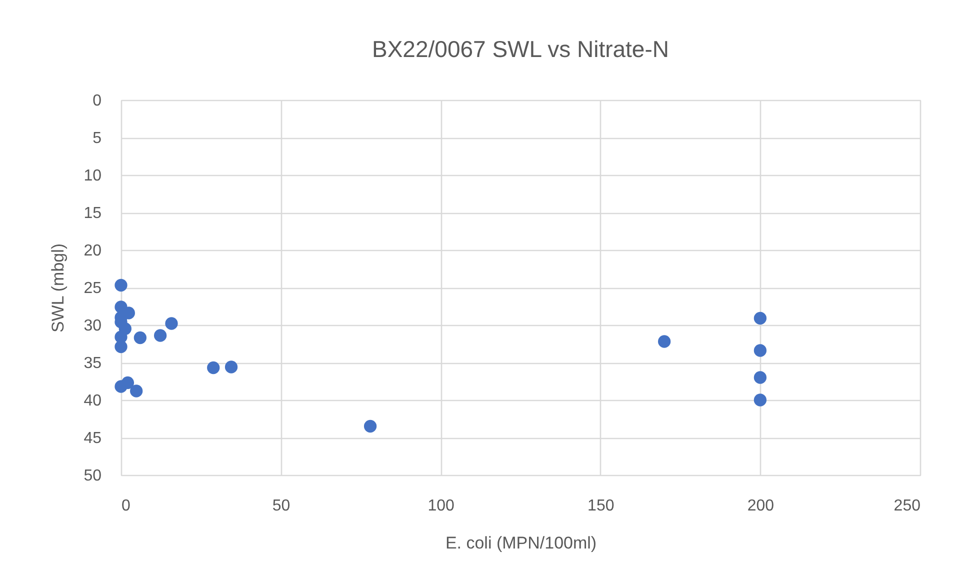 This screenshot has height=582, width=965. I want to click on y-tick-label: 50, so click(93, 476).